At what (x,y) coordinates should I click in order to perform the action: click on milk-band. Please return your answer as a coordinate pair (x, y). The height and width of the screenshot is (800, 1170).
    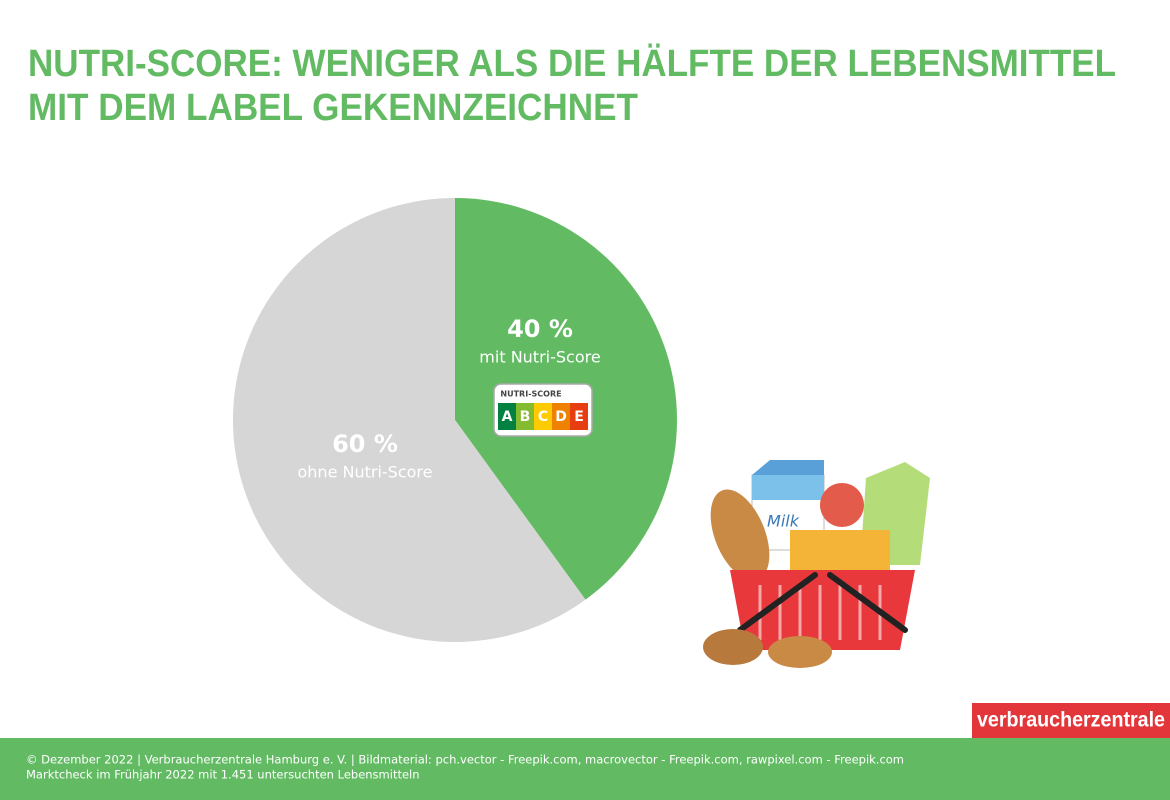
    Looking at the image, I should click on (788, 487).